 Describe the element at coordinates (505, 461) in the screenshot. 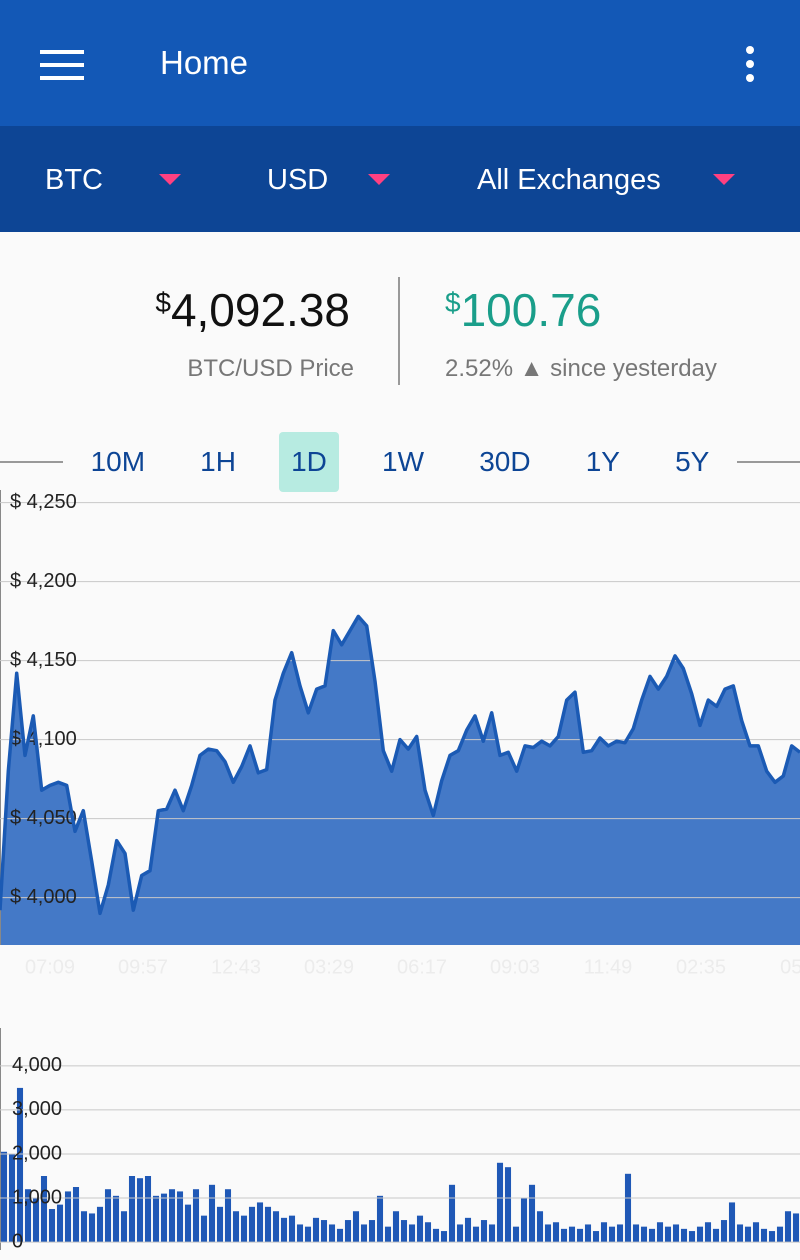

I see `range-tab: 30D` at that location.